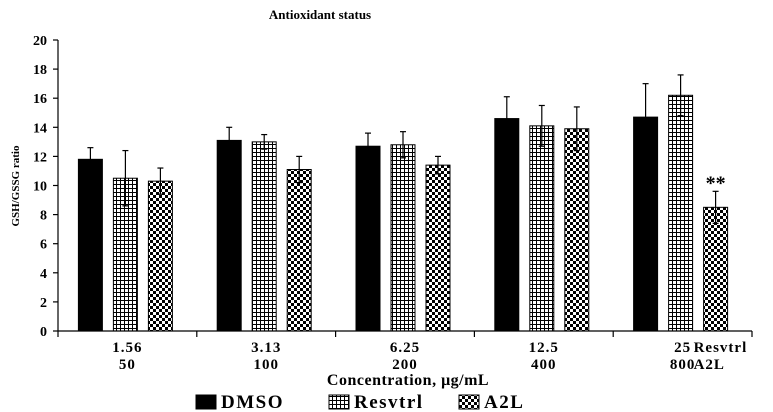  Describe the element at coordinates (709, 365) in the screenshot. I see `x-row-label-a2l: A2L` at that location.